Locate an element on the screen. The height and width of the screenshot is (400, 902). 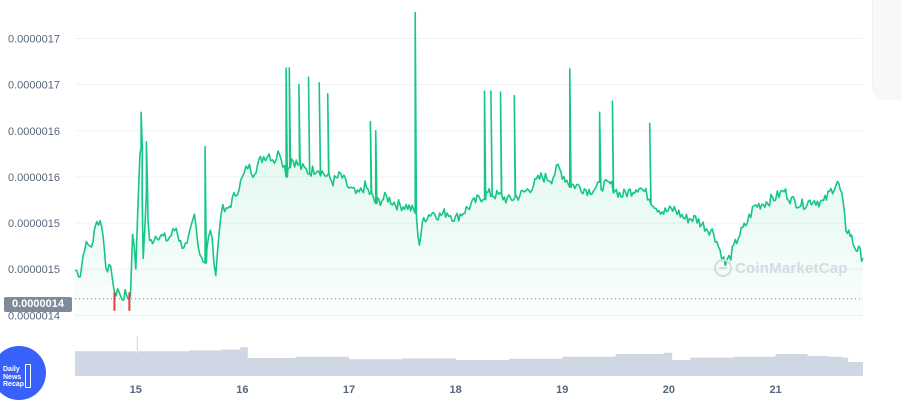
recap-label: Daily News Recap is located at coordinates (14, 377).